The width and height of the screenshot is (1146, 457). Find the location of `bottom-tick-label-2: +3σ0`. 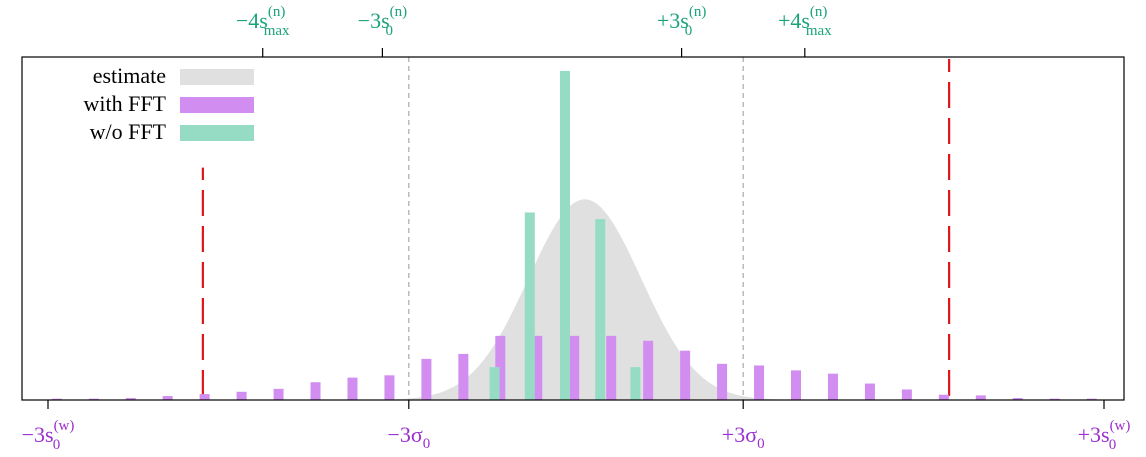

bottom-tick-label-2: +3σ0 is located at coordinates (743, 437).